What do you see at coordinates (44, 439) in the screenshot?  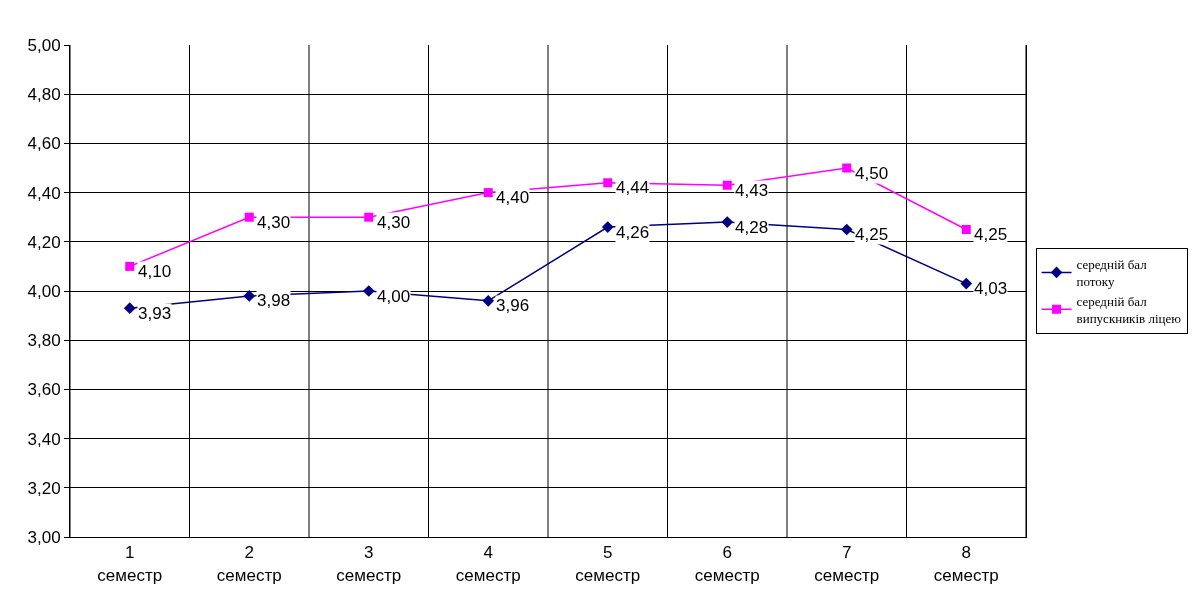 I see `y-tick-label: 3,40` at bounding box center [44, 439].